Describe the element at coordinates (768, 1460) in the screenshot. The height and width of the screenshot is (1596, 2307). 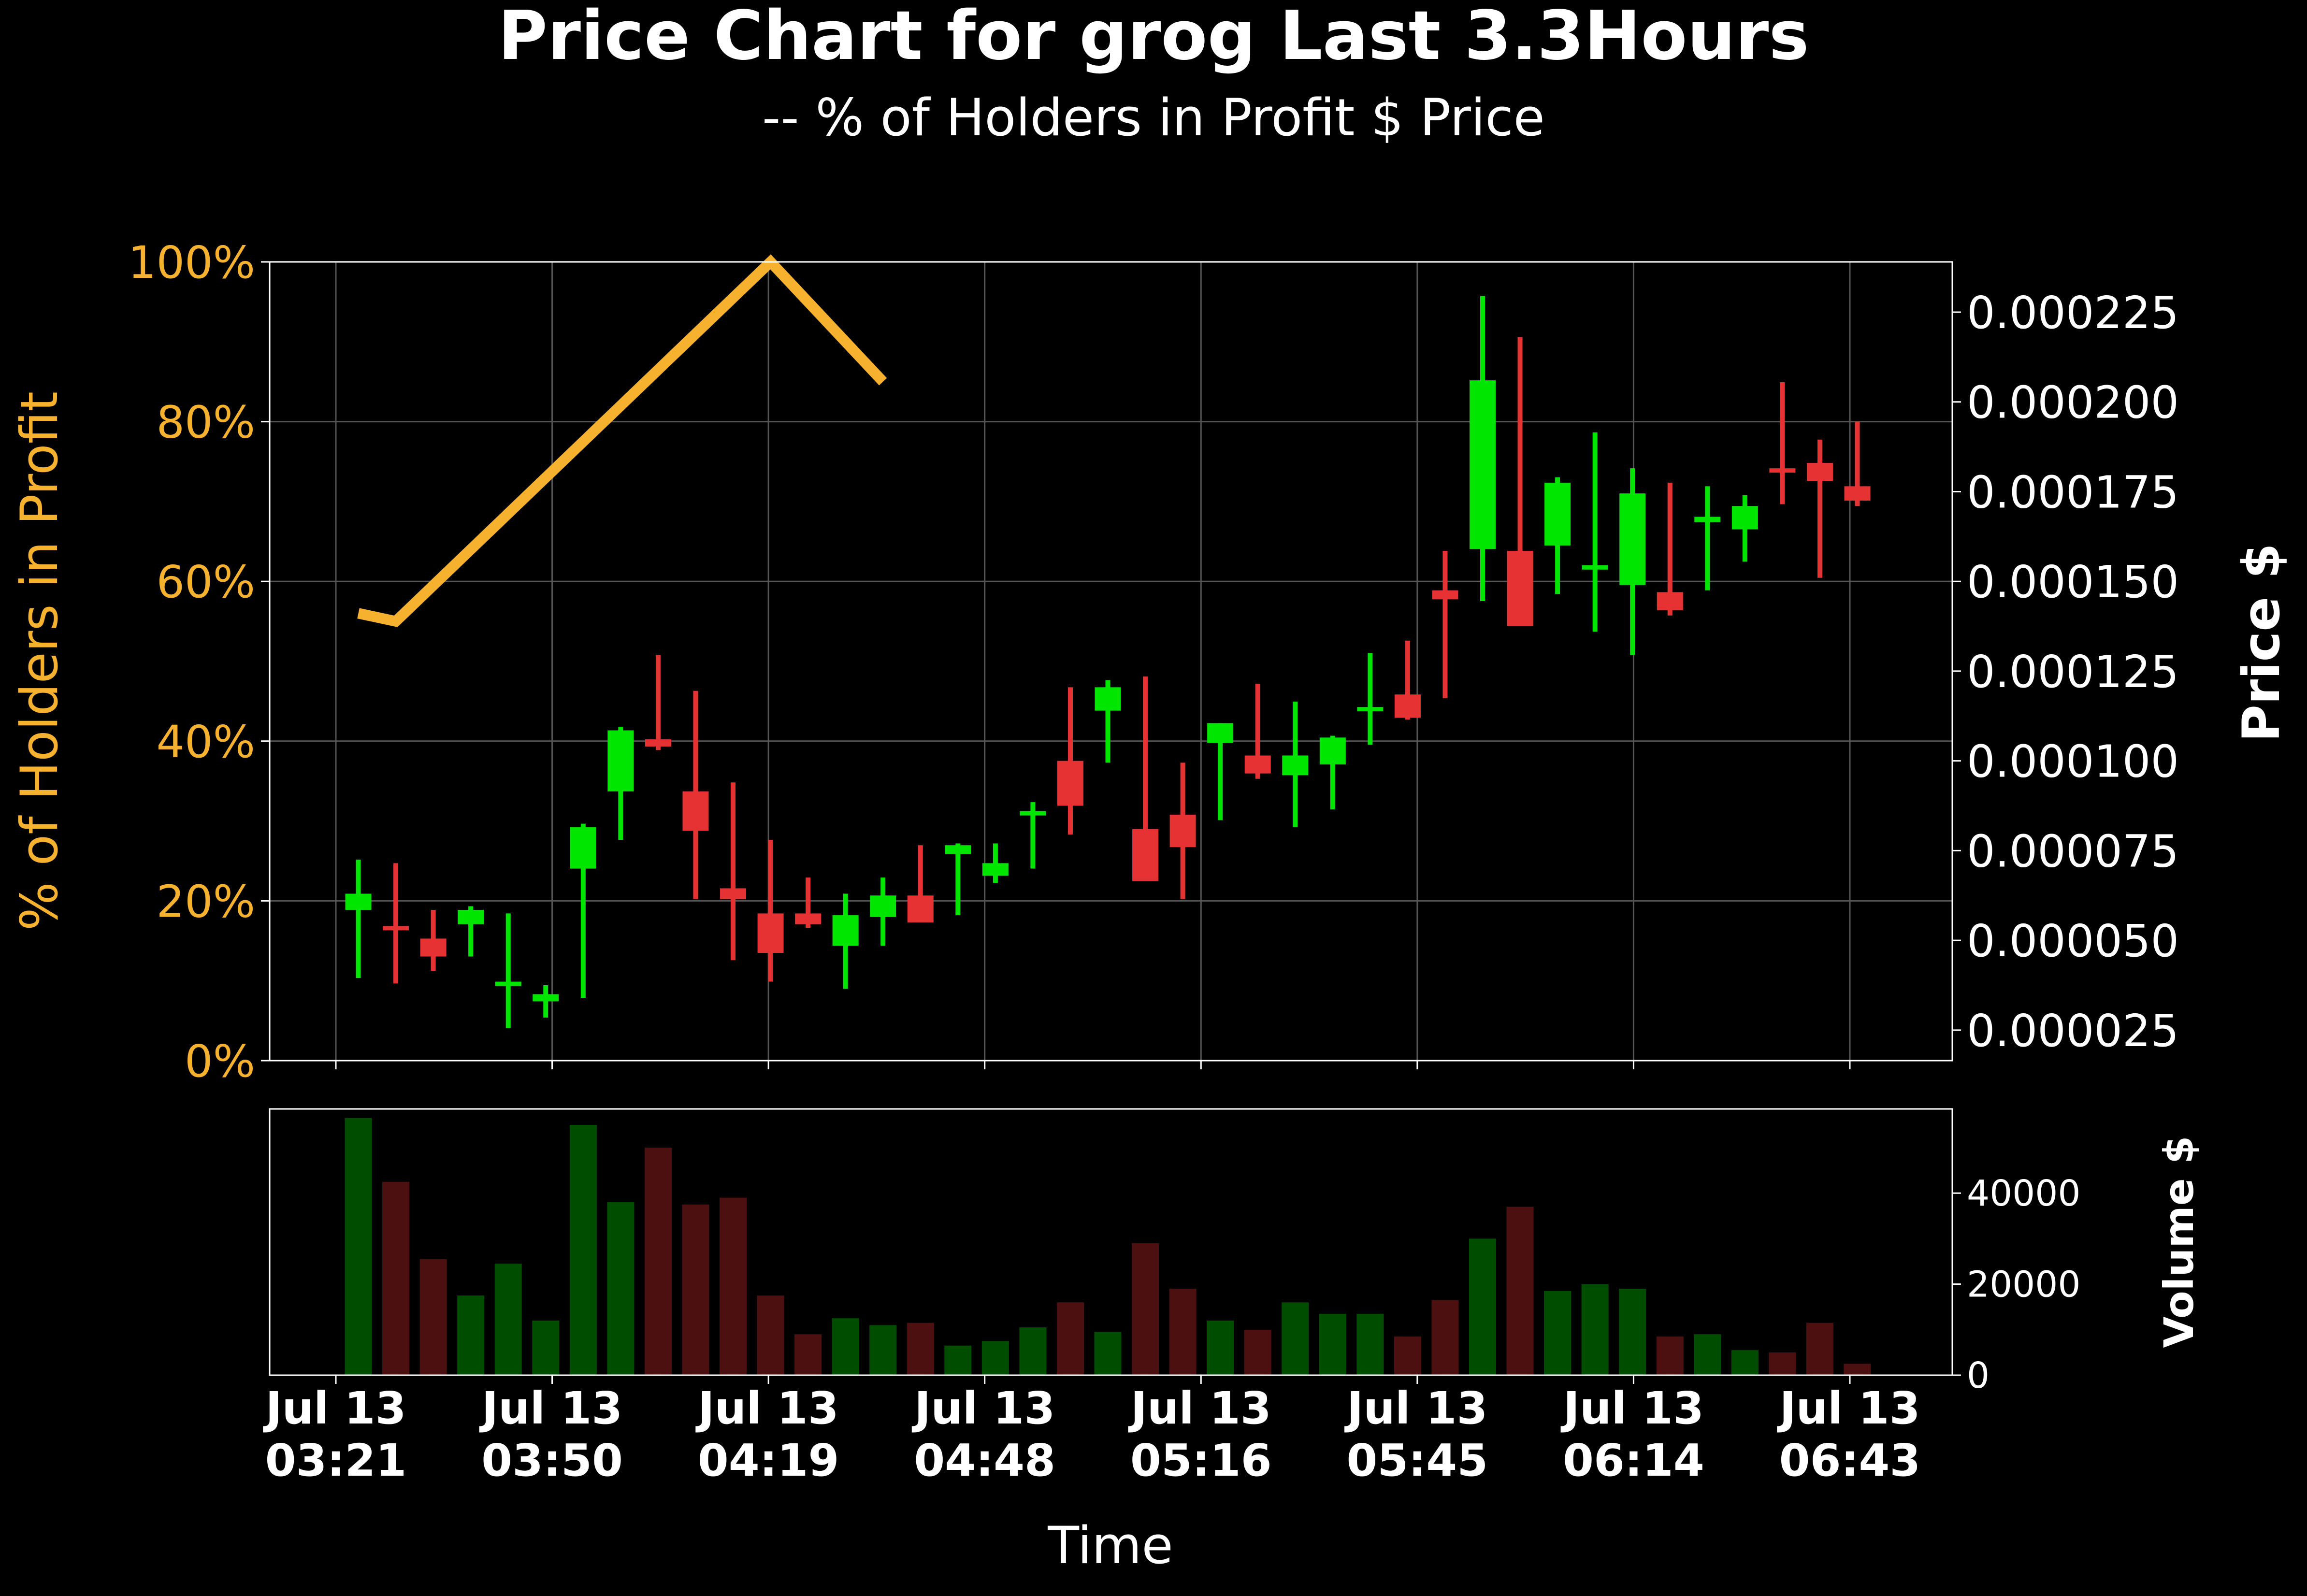
I see `x-tick-label-time: 04:19` at that location.